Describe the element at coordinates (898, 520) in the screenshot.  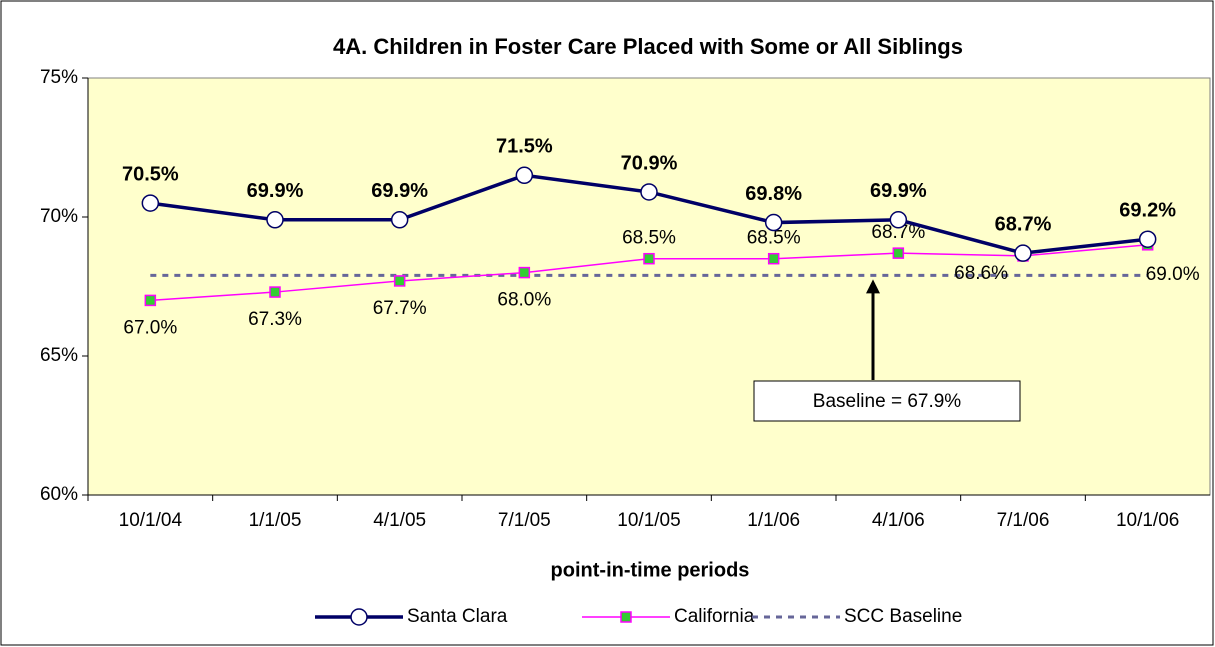
I see `x-tick-label: 4/1/06` at that location.